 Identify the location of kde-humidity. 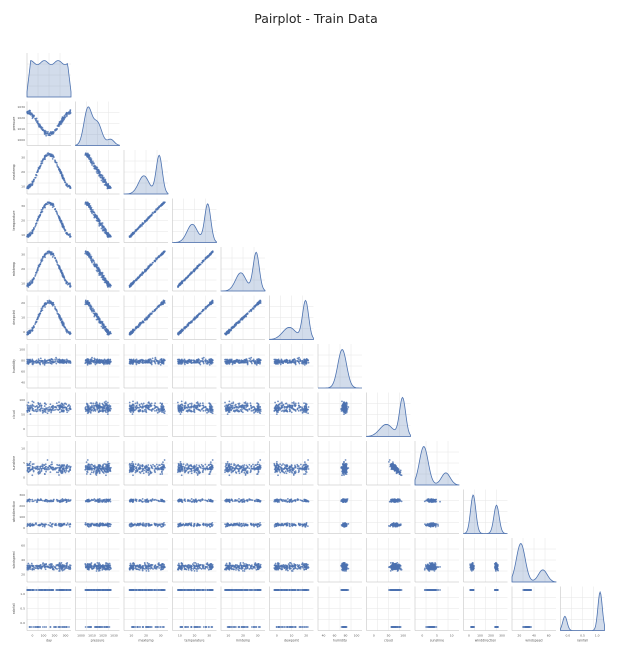
(340, 369).